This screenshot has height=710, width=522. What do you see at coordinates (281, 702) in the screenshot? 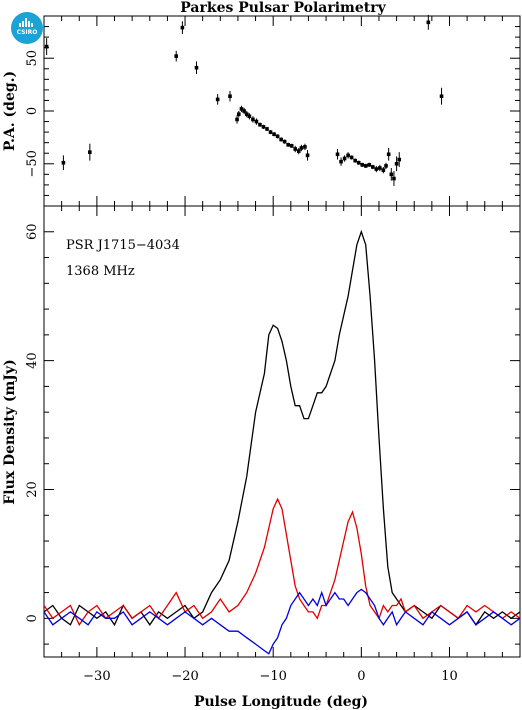
I see `x-axis-label: Pulse Longitude (deg)` at bounding box center [281, 702].